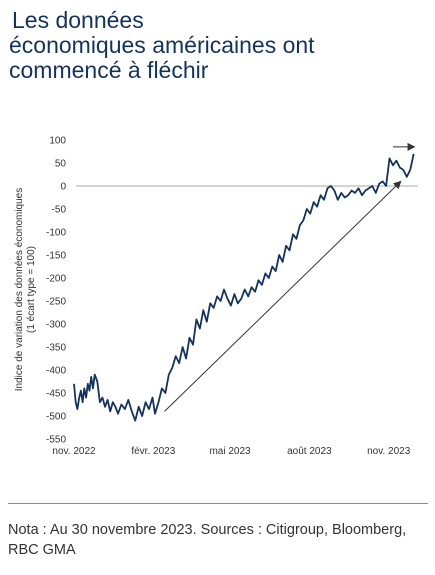 Image resolution: width=435 pixels, height=575 pixels. Describe the element at coordinates (56, 302) in the screenshot. I see `y-tick-label: -250` at that location.